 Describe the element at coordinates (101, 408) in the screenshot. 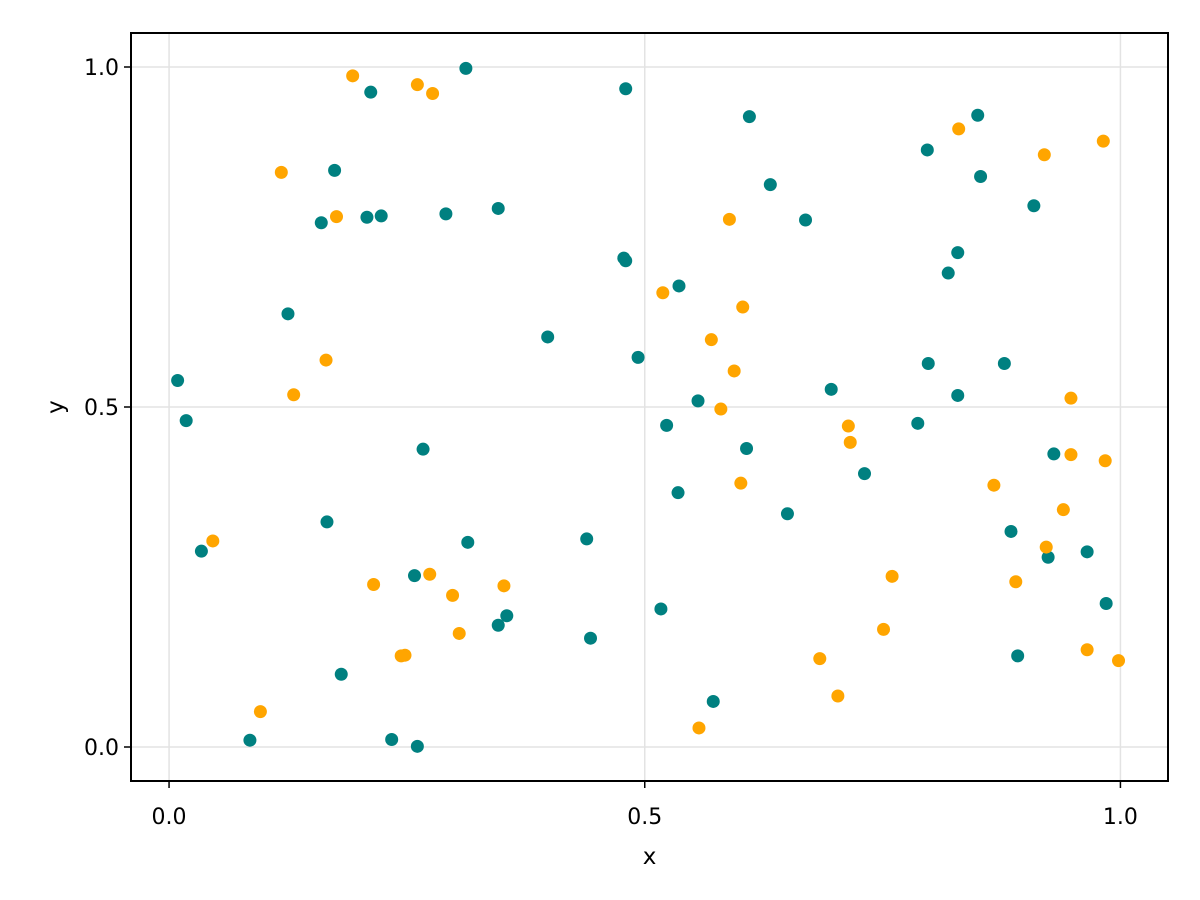

I see `y-tick-label: 0.5` at that location.